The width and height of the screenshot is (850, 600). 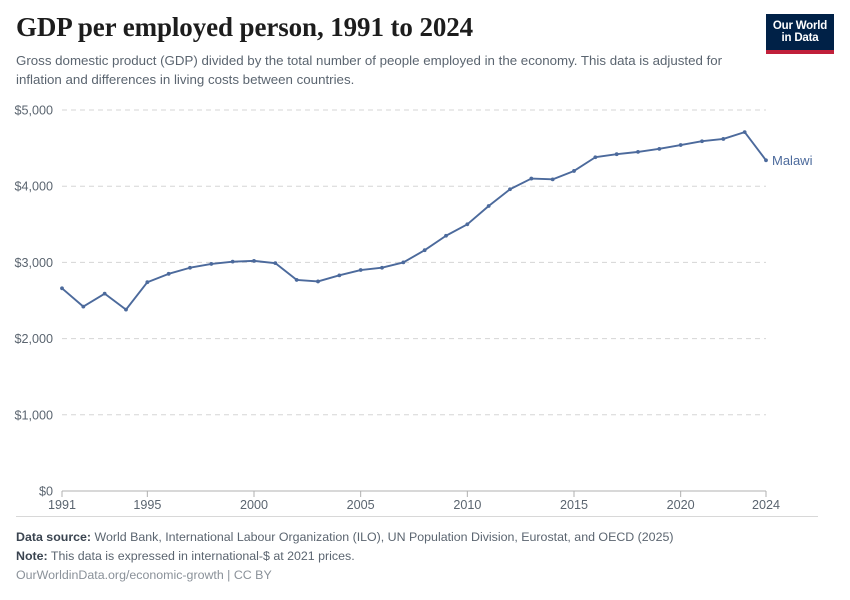 What do you see at coordinates (33, 301) in the screenshot?
I see `y-axis-tick-labels: $0 $1,000 $2,000 $3,000 $4,000 $5,000` at bounding box center [33, 301].